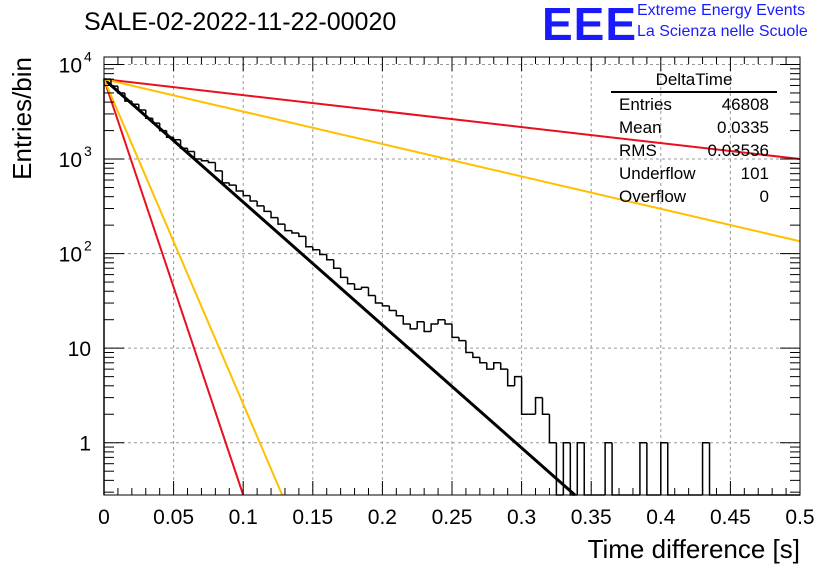 This screenshot has width=836, height=572. What do you see at coordinates (653, 196) in the screenshot?
I see `stats-label: Overflow` at bounding box center [653, 196].